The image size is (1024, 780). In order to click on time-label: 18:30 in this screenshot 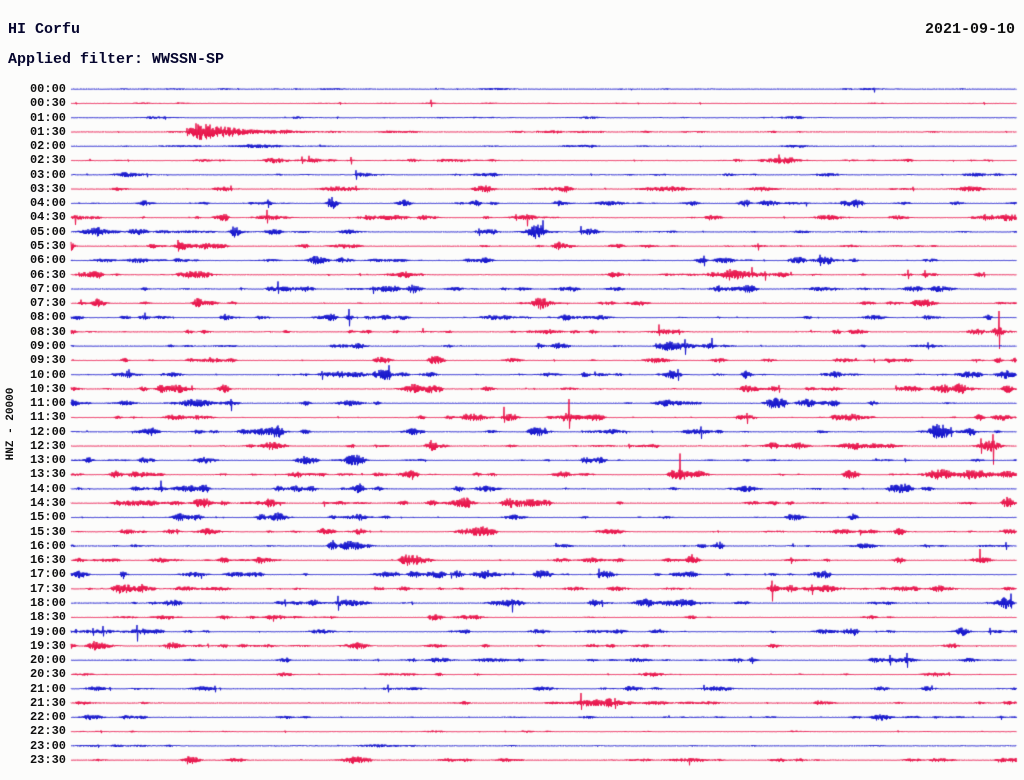, I will do `click(47, 617)`.